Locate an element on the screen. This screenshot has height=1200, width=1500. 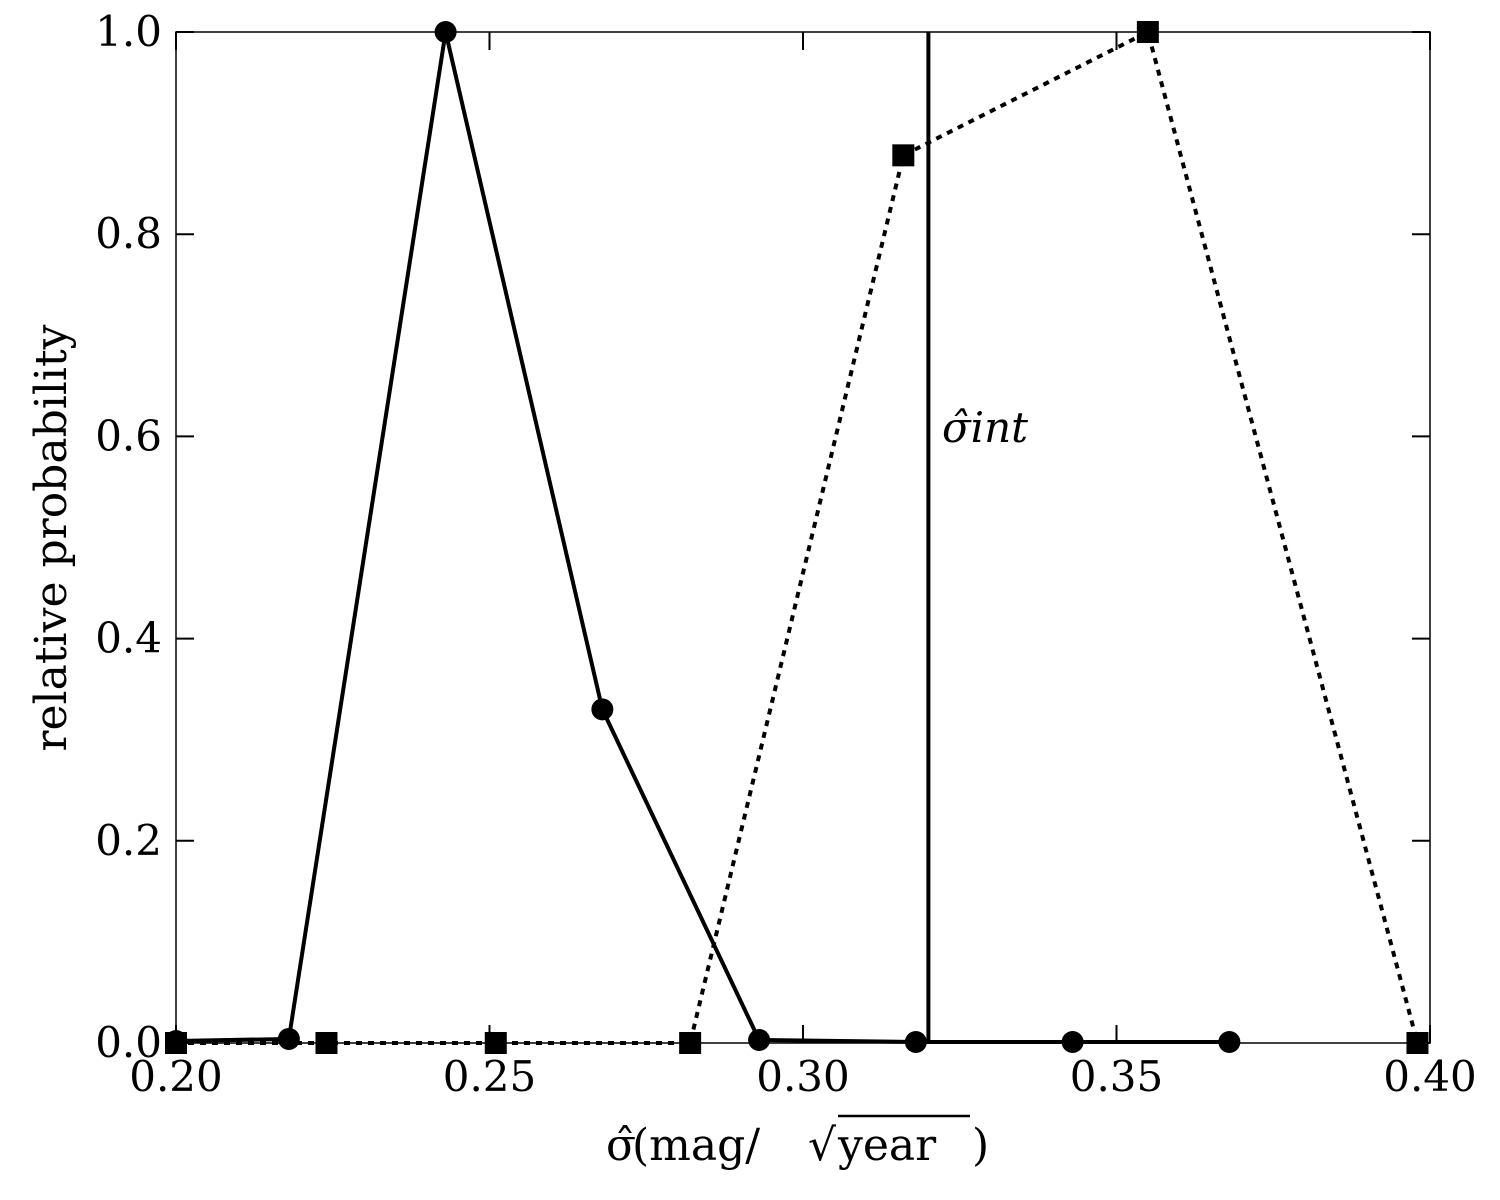
y-axis-title: relative probability is located at coordinates (51, 537).